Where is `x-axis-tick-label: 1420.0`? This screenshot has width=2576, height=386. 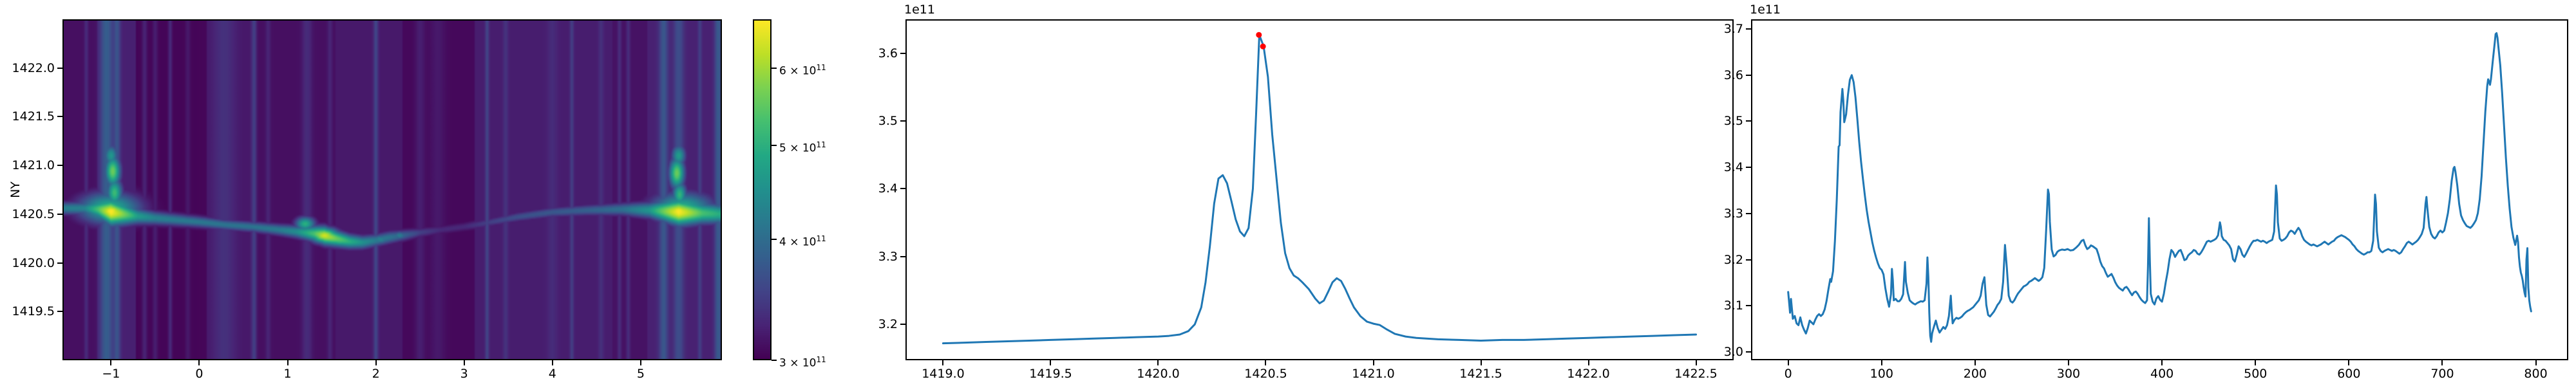 x-axis-tick-label: 1420.0 is located at coordinates (1158, 374).